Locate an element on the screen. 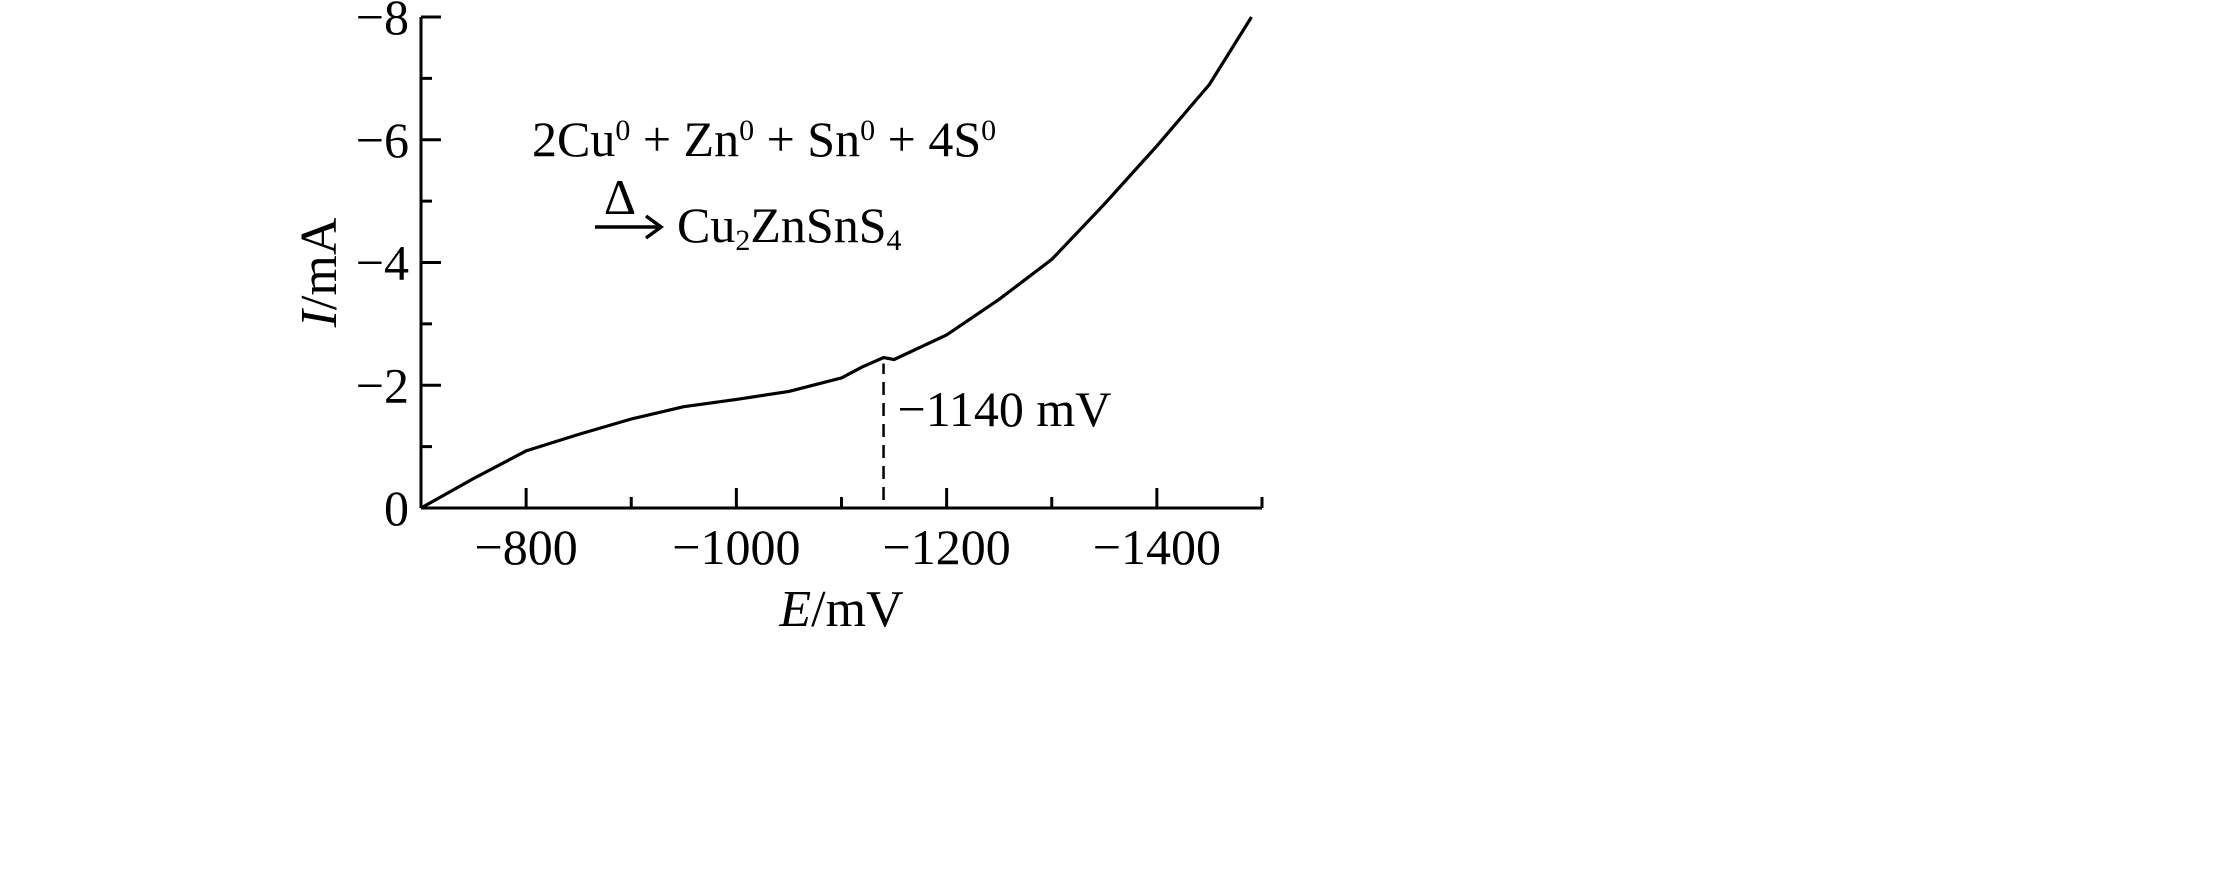 The width and height of the screenshot is (2213, 886). x-axis-title: E/mV is located at coordinates (840, 609).